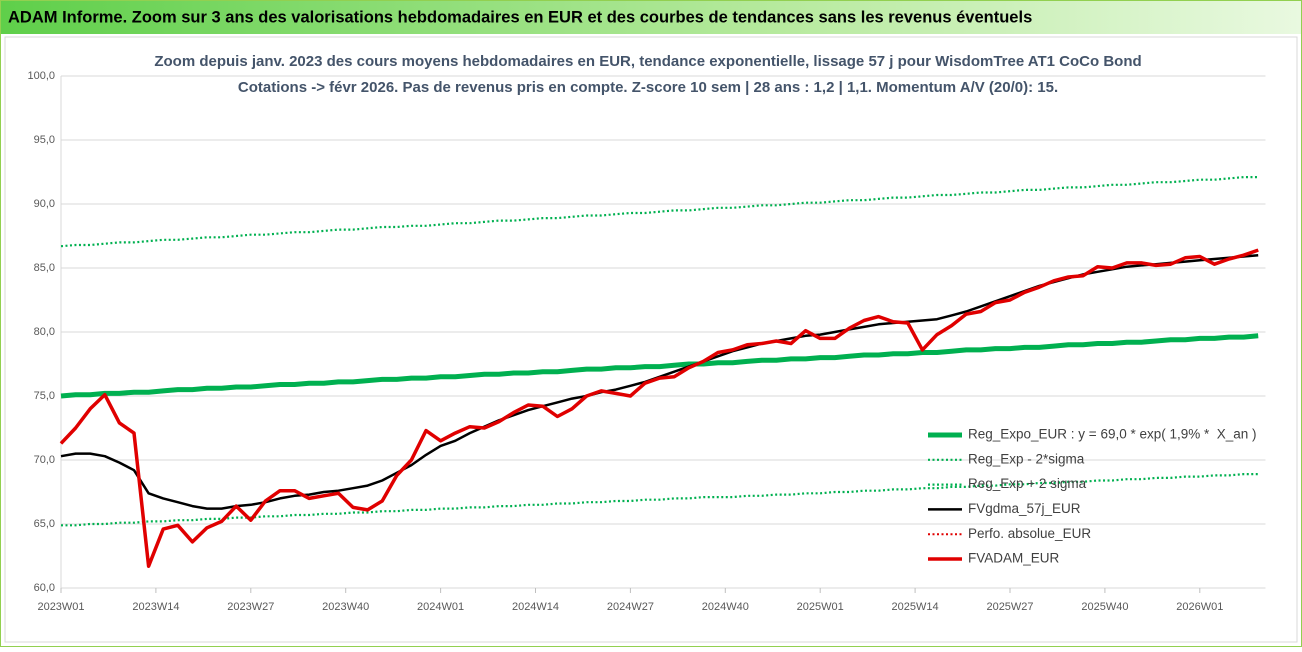 This screenshot has height=652, width=1302. I want to click on x-tick-label: 2023W27, so click(250, 607).